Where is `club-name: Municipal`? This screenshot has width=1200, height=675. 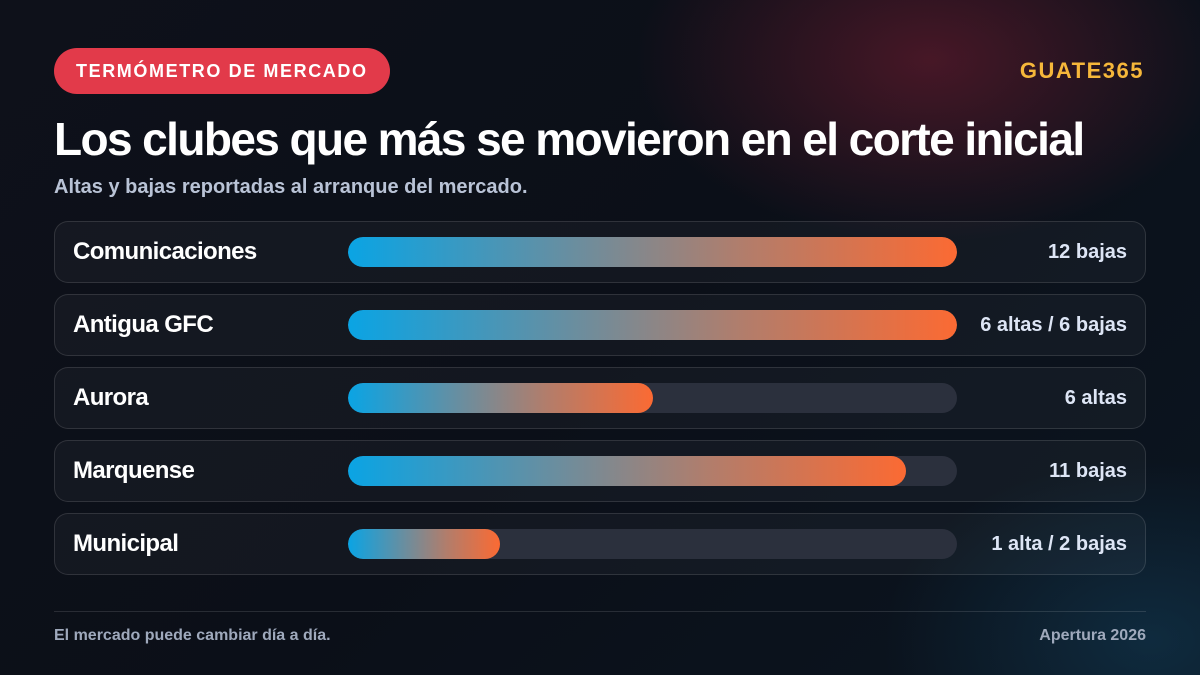 club-name: Municipal is located at coordinates (126, 543).